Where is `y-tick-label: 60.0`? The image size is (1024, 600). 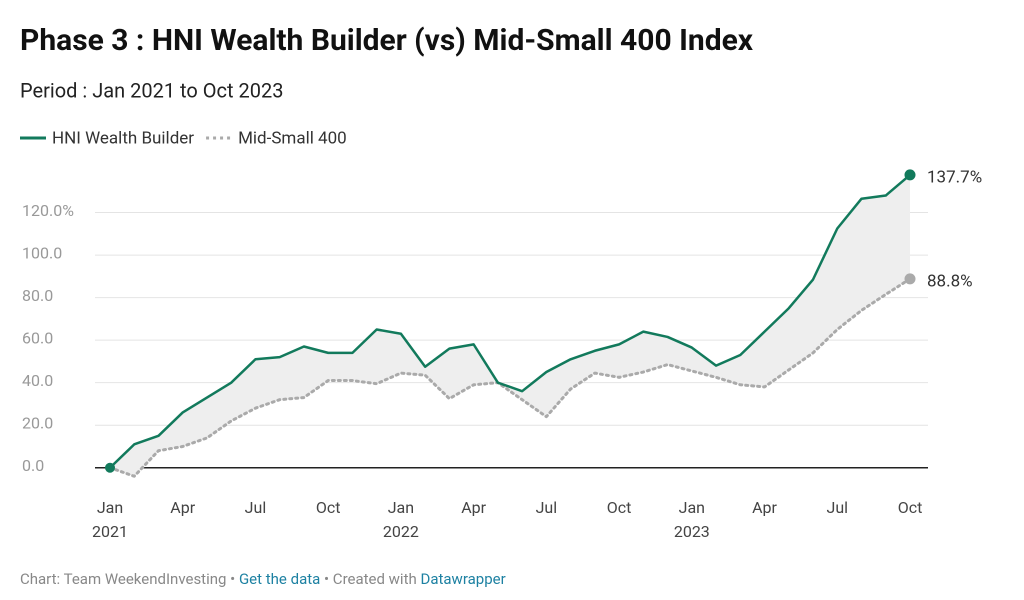 y-tick-label: 60.0 is located at coordinates (37, 337).